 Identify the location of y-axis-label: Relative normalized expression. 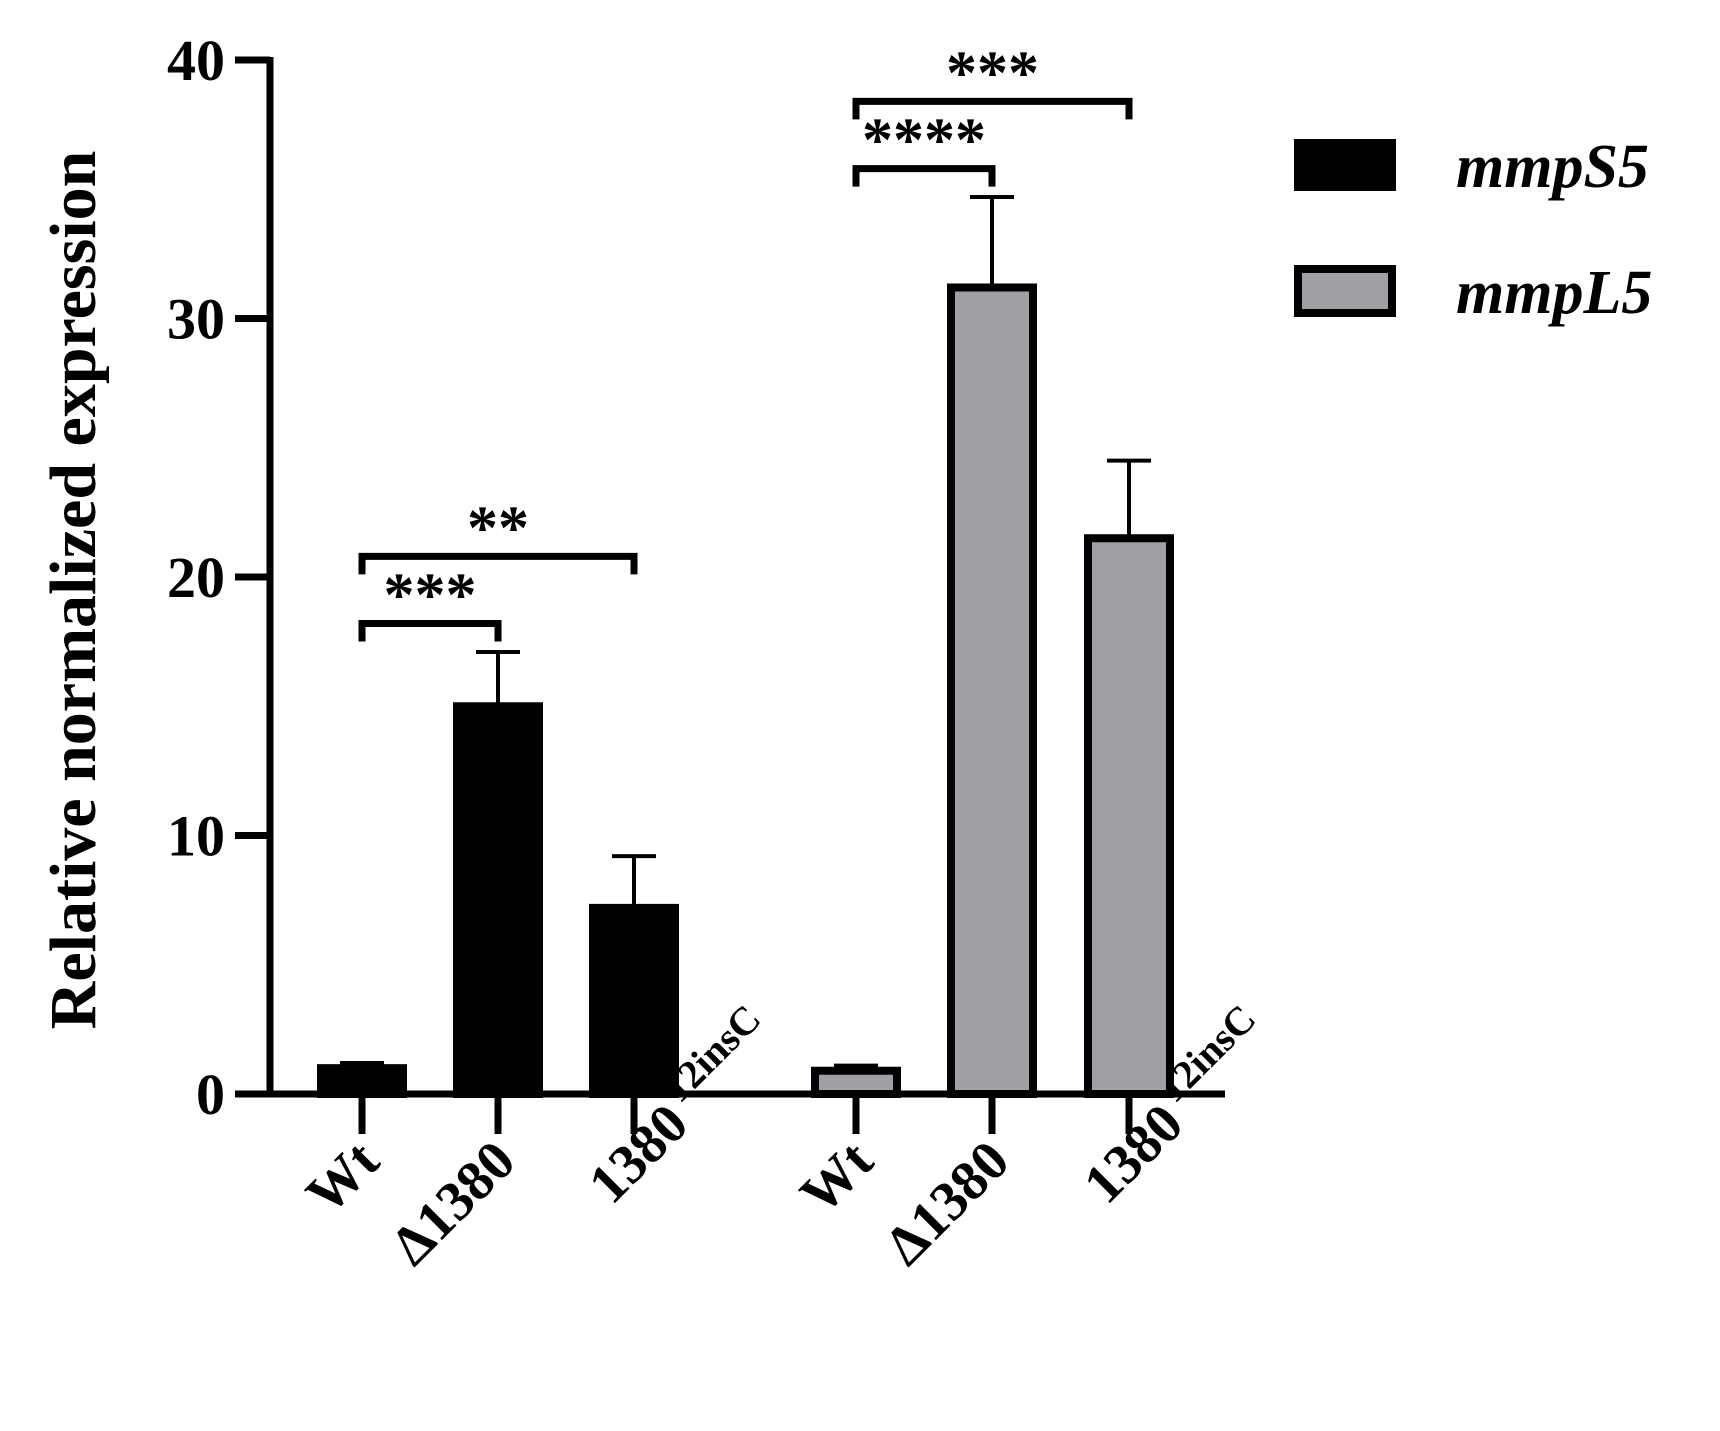
(73, 590).